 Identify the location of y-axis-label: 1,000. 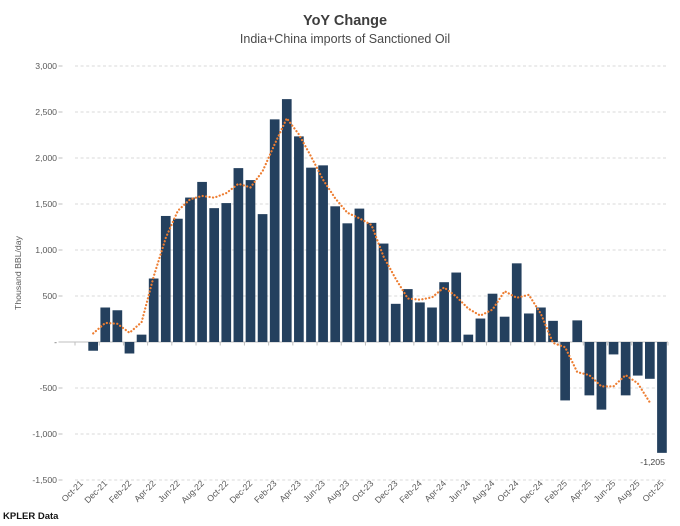
(46, 250).